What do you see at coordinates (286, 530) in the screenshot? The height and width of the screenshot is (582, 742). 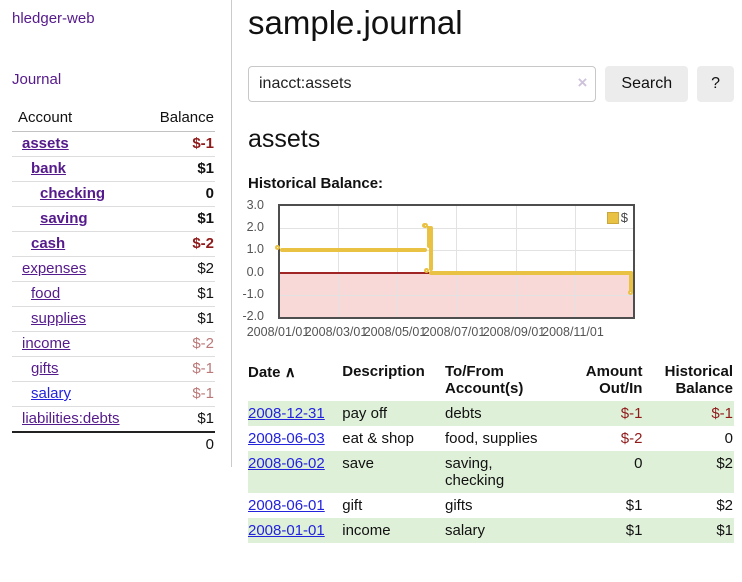 I see `date-link: 2008-01-01` at bounding box center [286, 530].